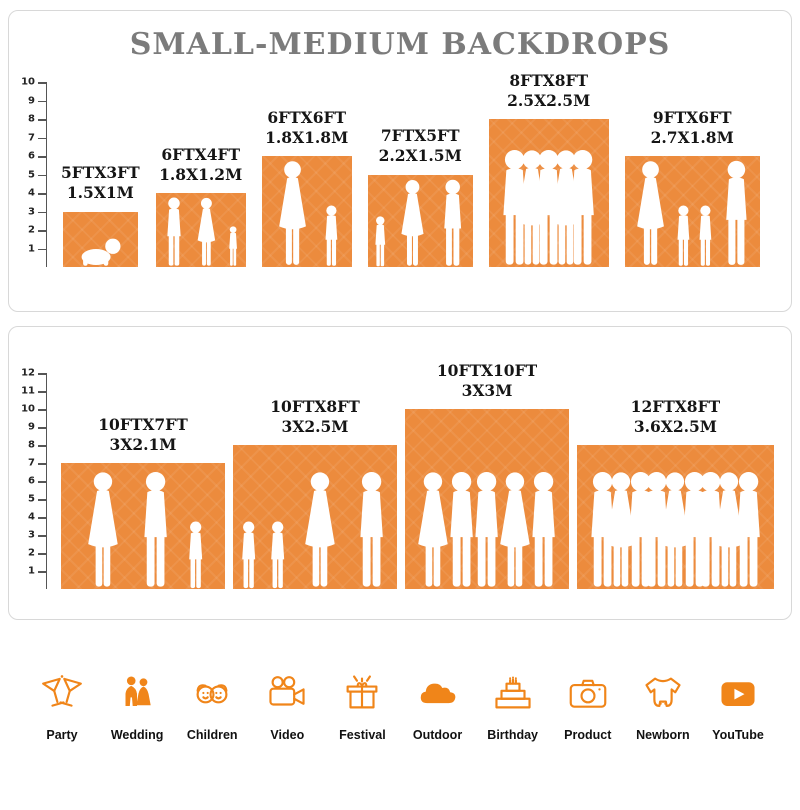  I want to click on category-label: Video, so click(287, 735).